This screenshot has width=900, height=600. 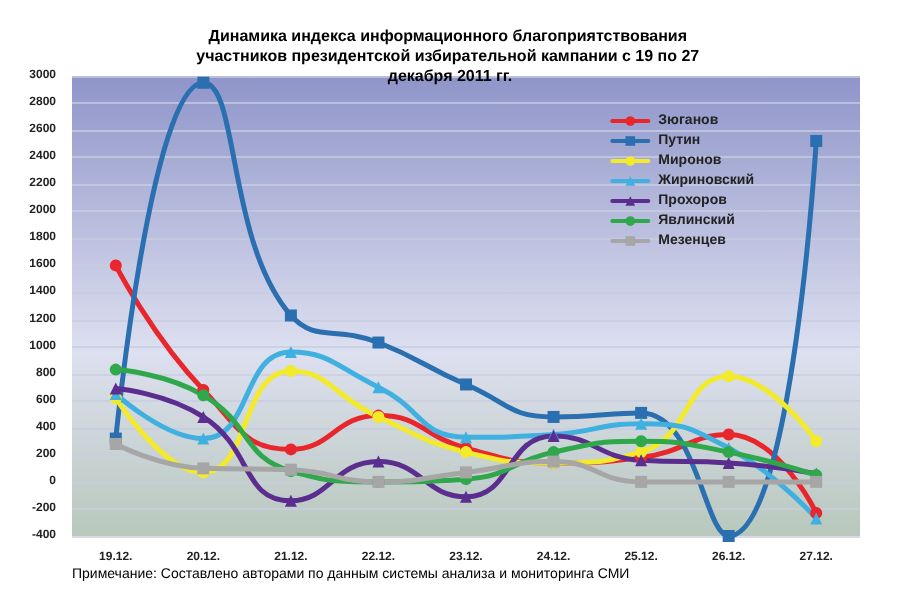 What do you see at coordinates (450, 56) in the screenshot?
I see `chart-title: Динамика индекса информационного благоприятствования участников президентской избирательной кампании с 19 по 27 декабря 2011 гг.` at bounding box center [450, 56].